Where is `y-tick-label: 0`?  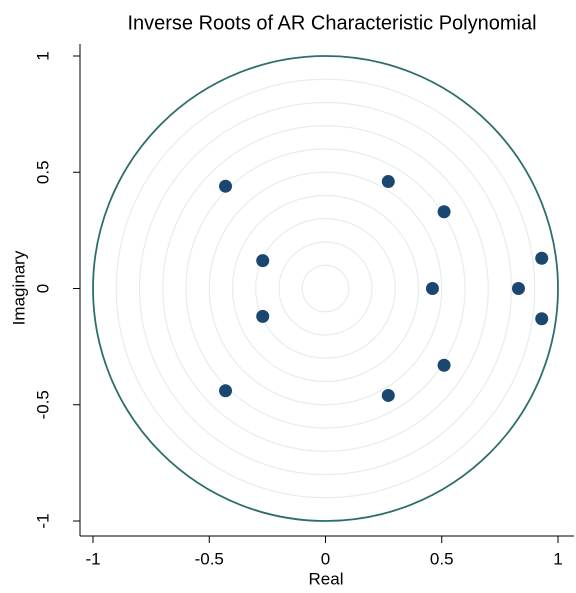 y-tick-label: 0 is located at coordinates (42, 288).